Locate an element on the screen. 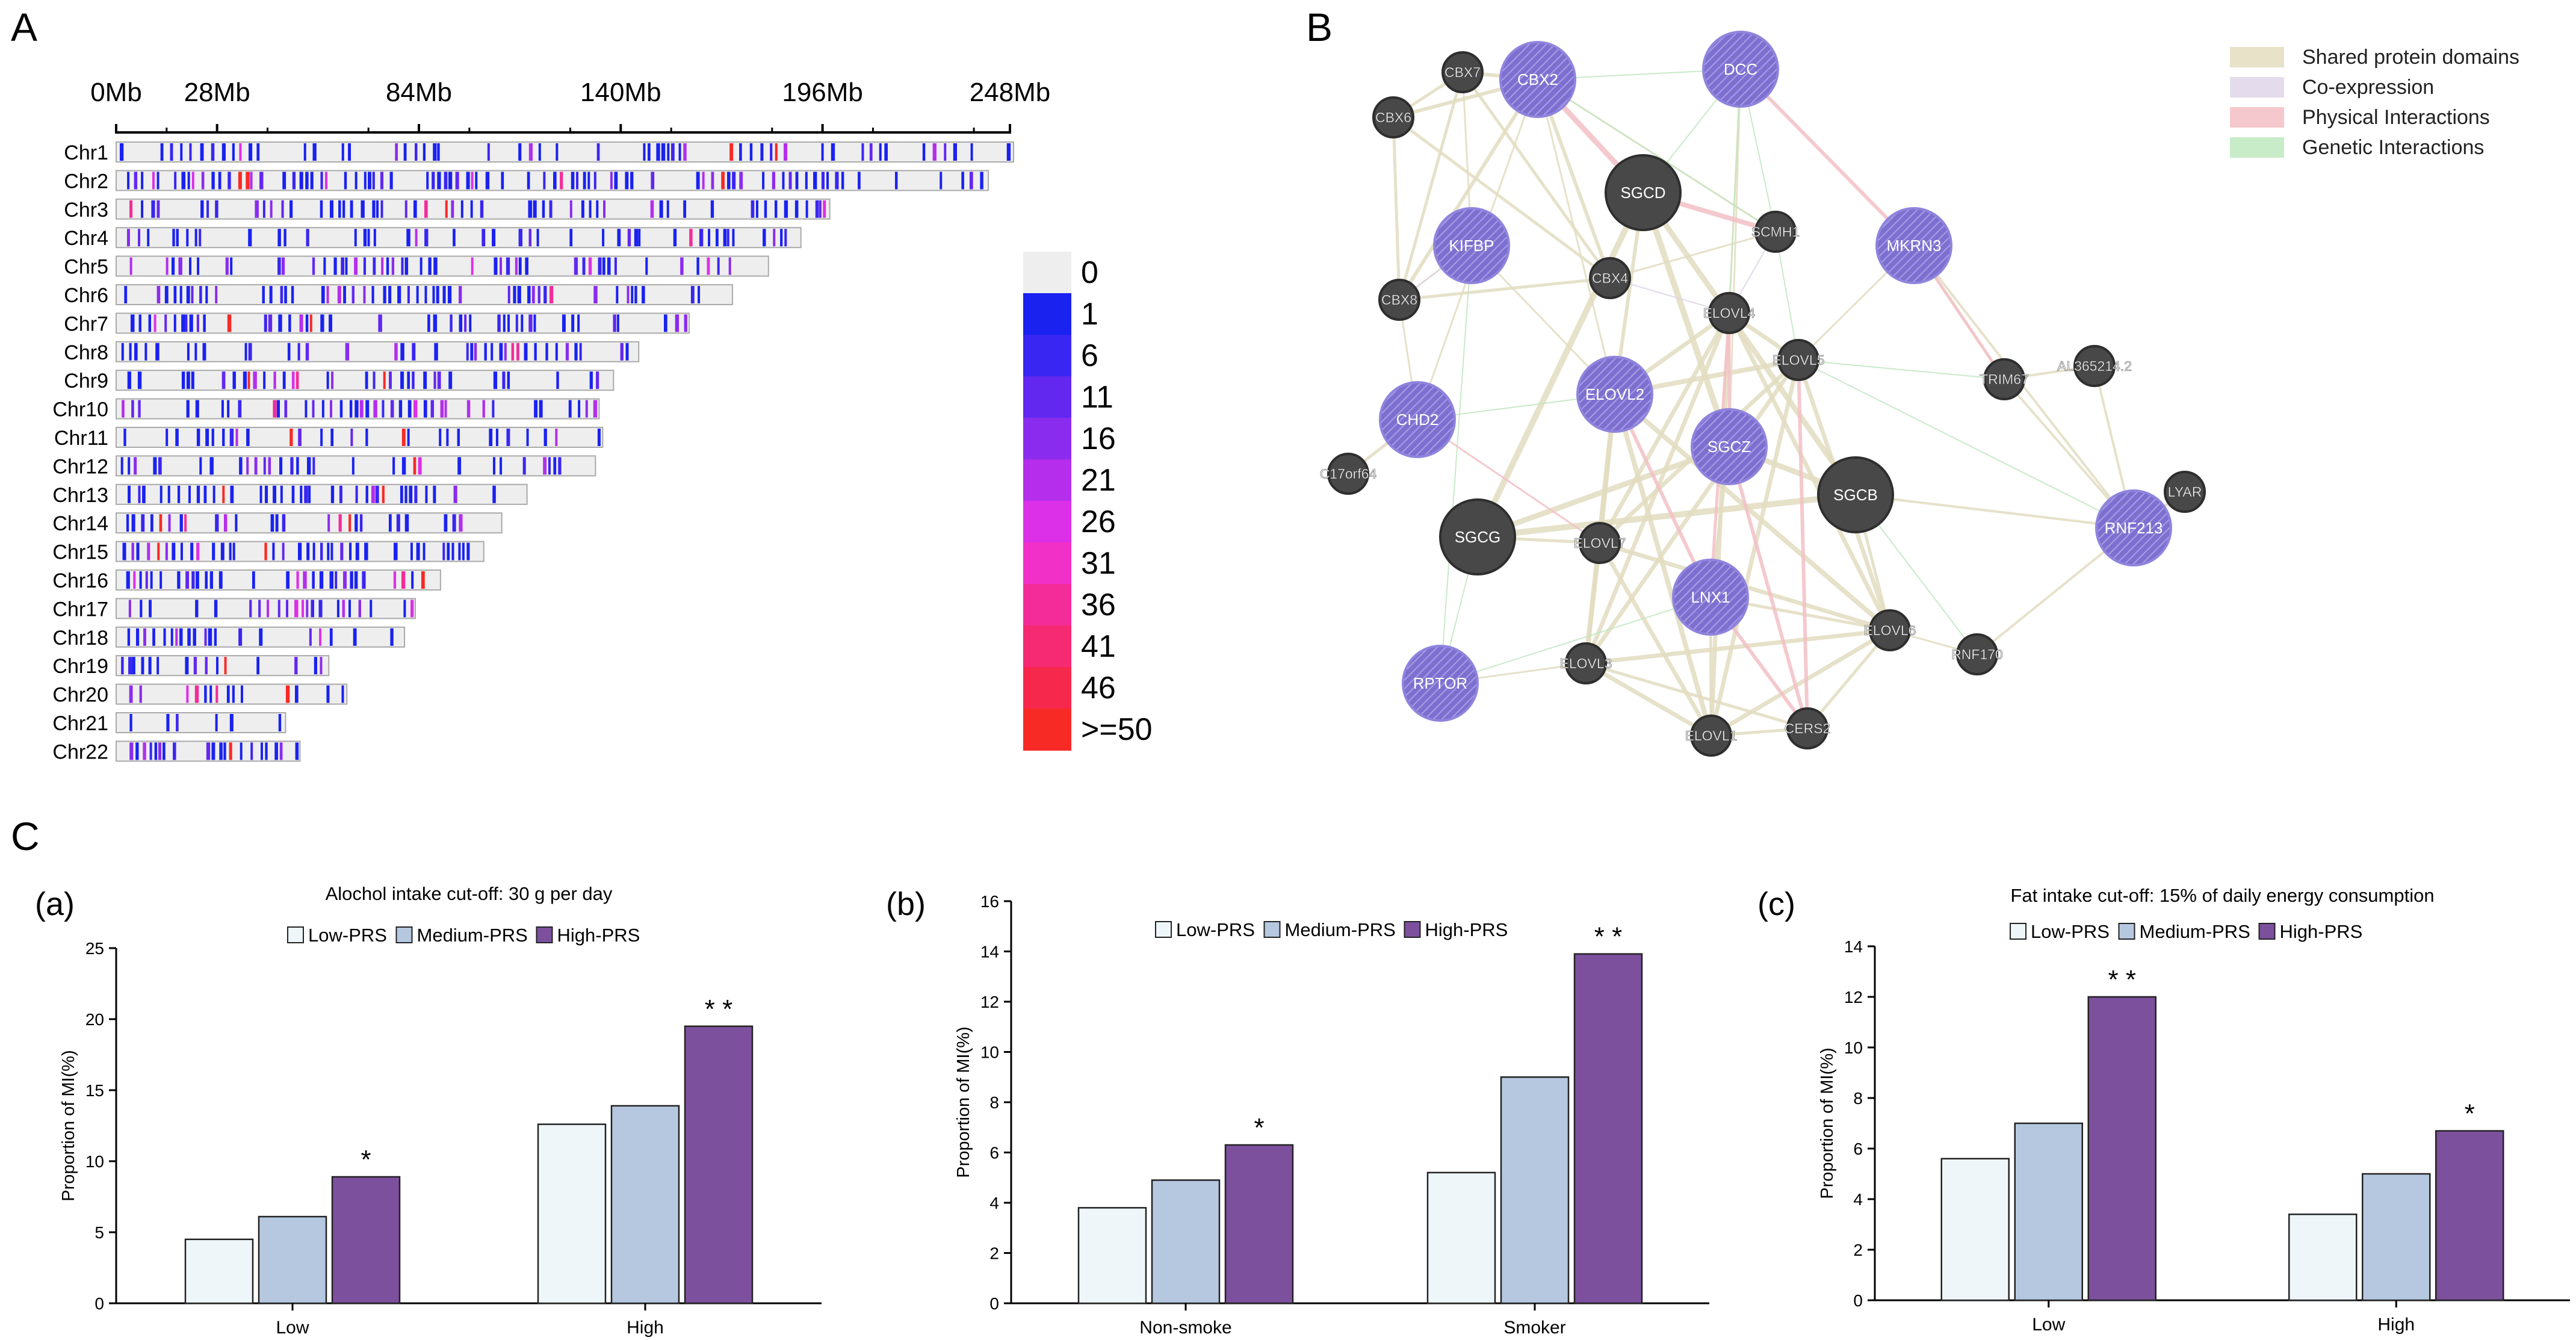 This screenshot has height=1340, width=2576. bar is located at coordinates (1259, 1224).